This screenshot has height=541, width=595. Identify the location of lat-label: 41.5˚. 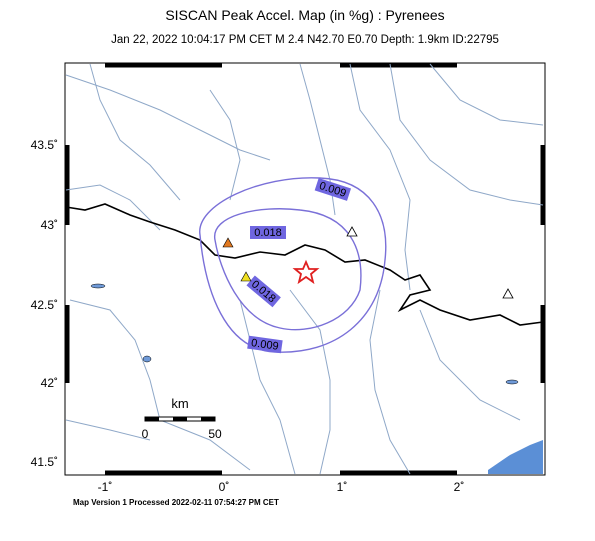
(44, 462).